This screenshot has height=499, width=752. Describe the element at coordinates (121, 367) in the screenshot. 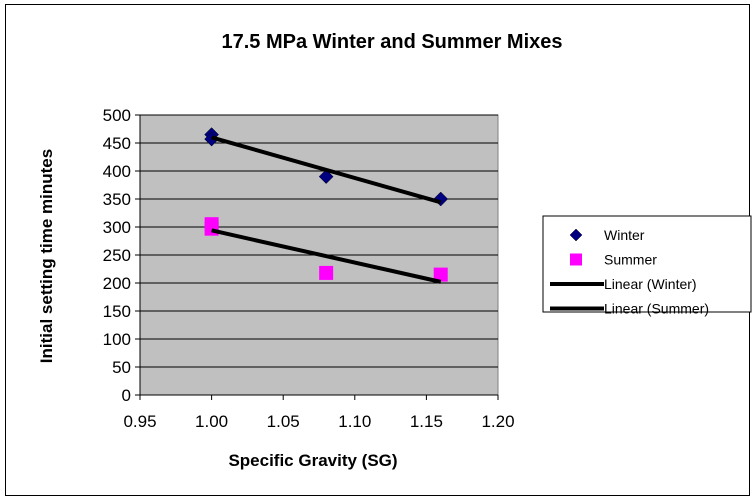

I see `y-tick-label: 50` at that location.